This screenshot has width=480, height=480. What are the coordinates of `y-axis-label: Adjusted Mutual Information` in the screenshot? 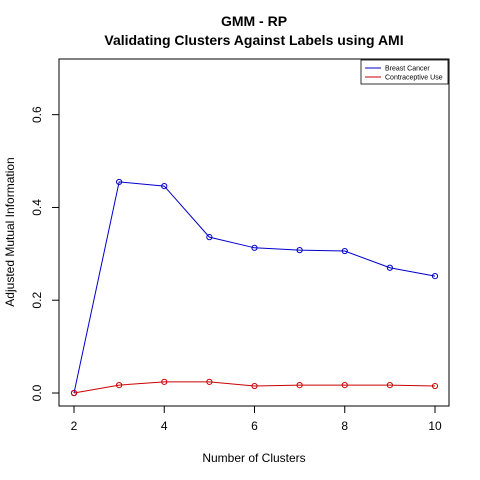 It's located at (10, 231).